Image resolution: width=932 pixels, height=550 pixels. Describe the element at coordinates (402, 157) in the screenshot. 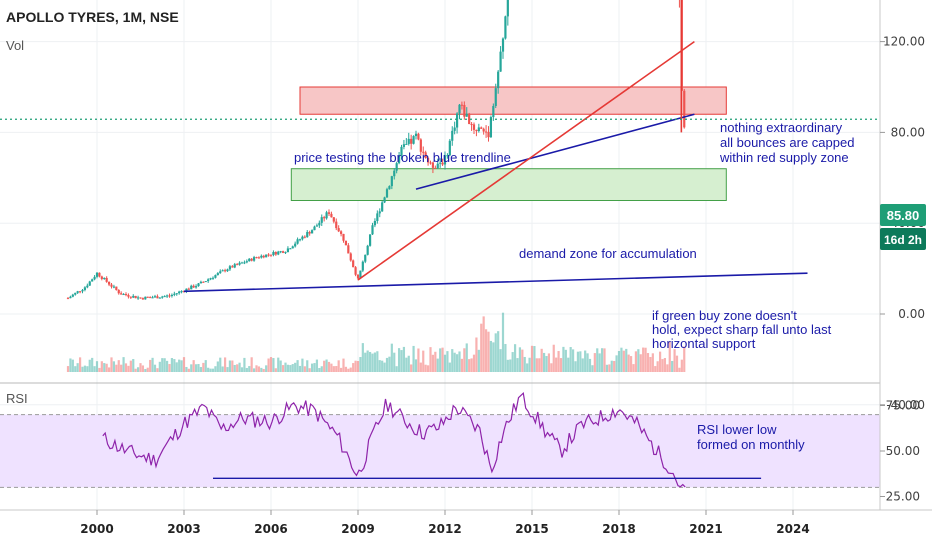

I see `trendline-annotation: price testing the broken blue trendline` at that location.